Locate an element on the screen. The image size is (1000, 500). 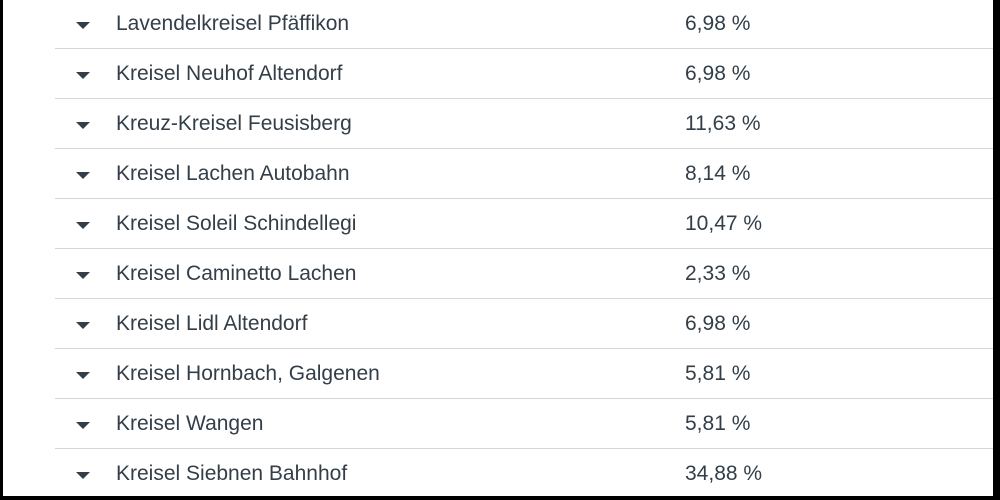
answer-label: Kreisel Siebnen Bahnhof is located at coordinates (232, 473).